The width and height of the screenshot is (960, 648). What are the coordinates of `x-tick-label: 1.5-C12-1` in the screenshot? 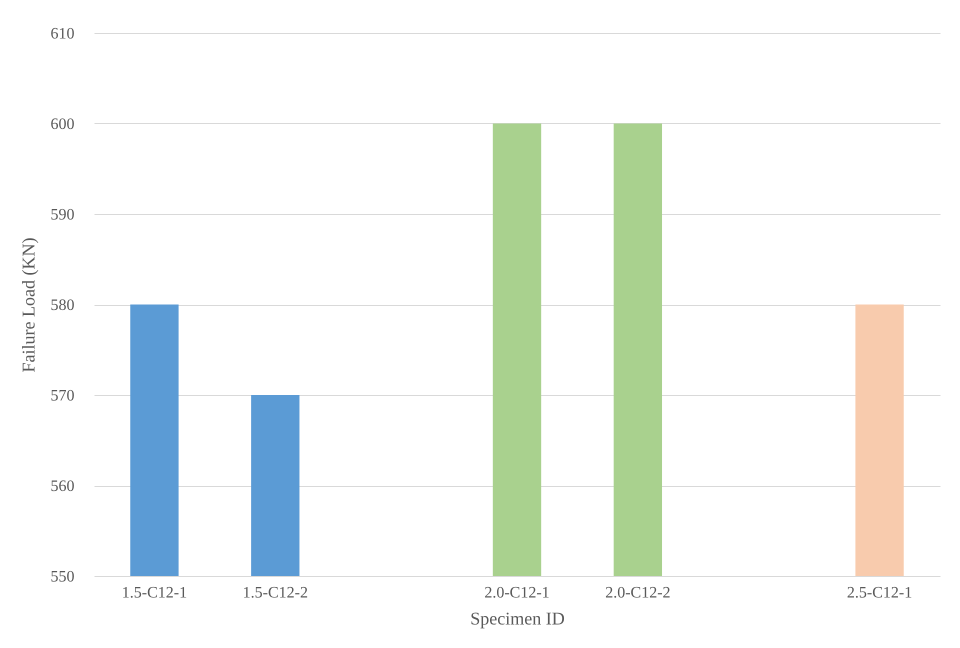 It's located at (155, 593).